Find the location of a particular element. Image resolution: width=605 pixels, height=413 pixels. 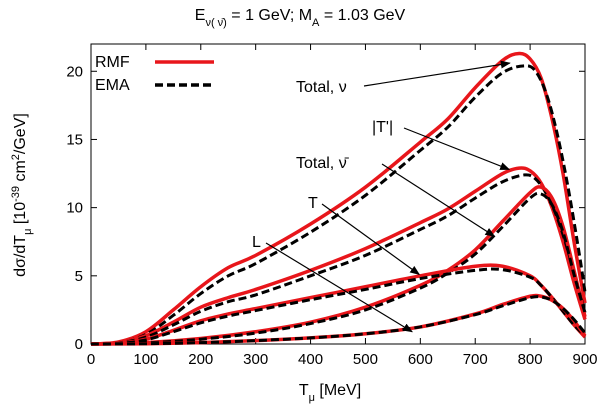

annotation-l: L is located at coordinates (256, 242).